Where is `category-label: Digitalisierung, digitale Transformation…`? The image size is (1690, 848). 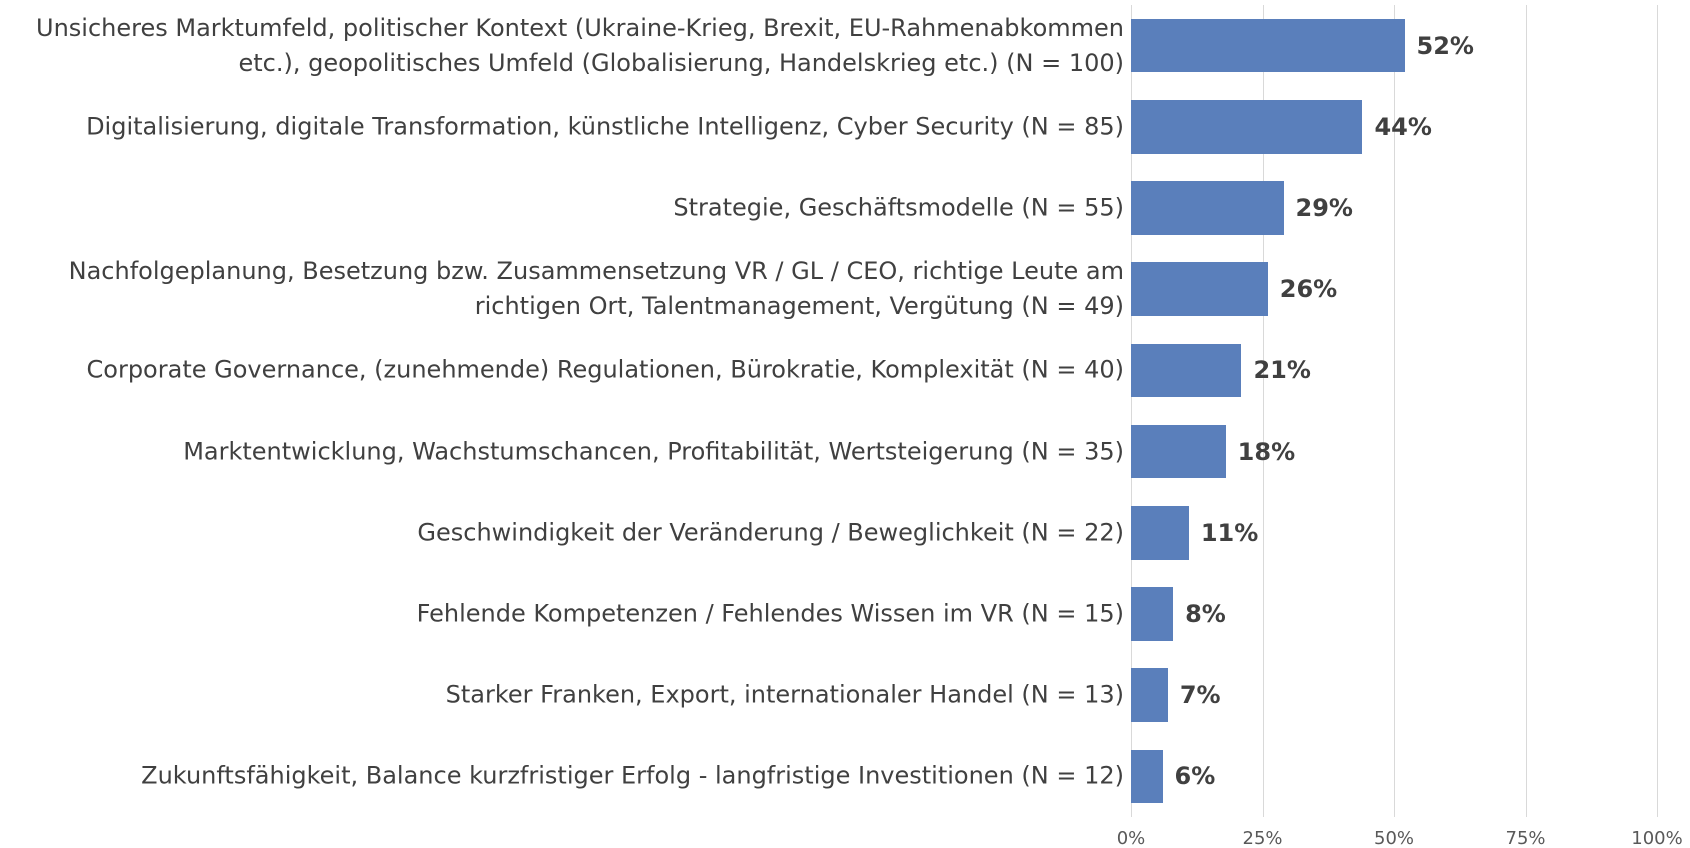 category-label: Digitalisierung, digitale Transformation… is located at coordinates (605, 126).